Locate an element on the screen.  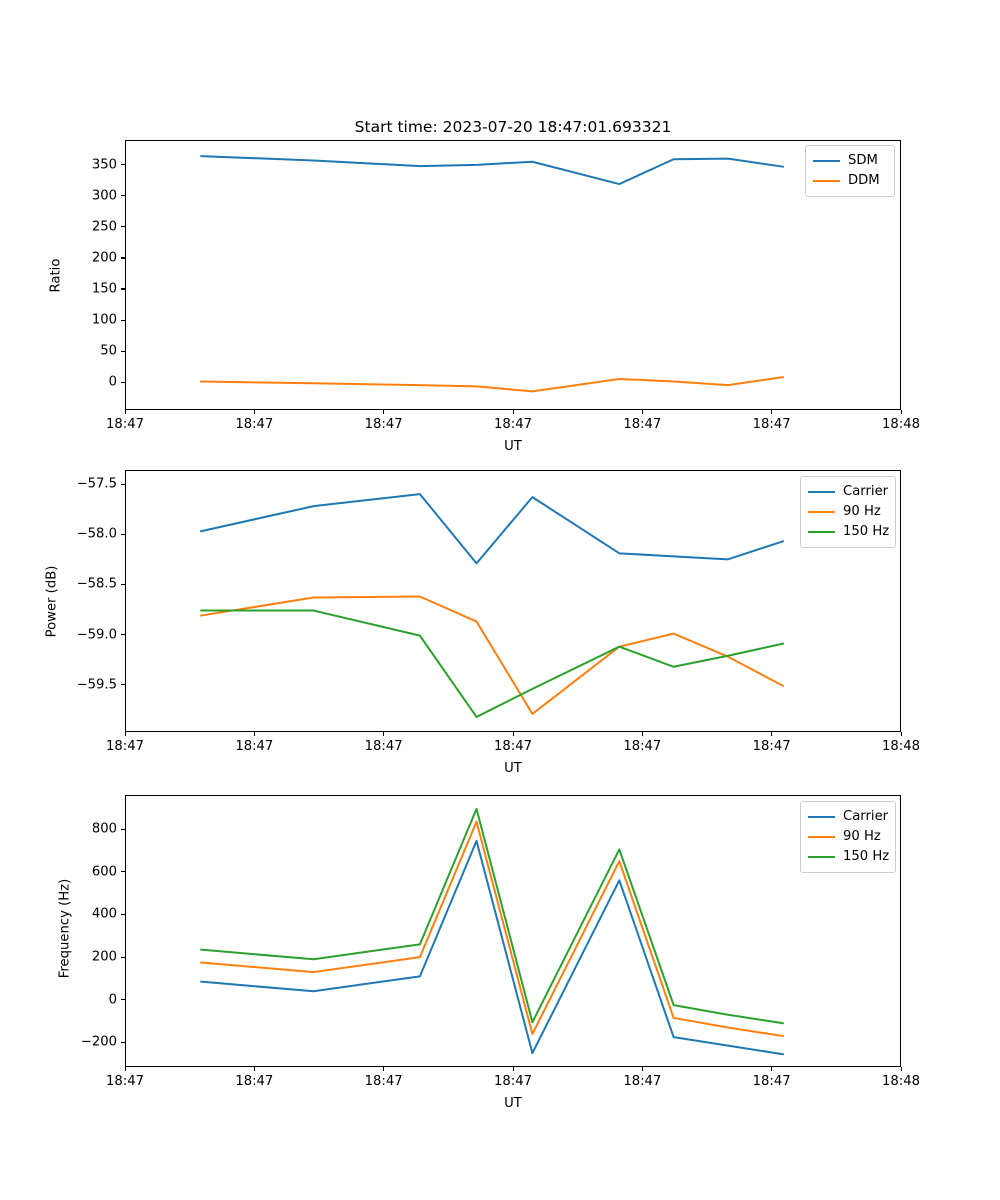
y-tick-label: −58.0 is located at coordinates (96, 534).